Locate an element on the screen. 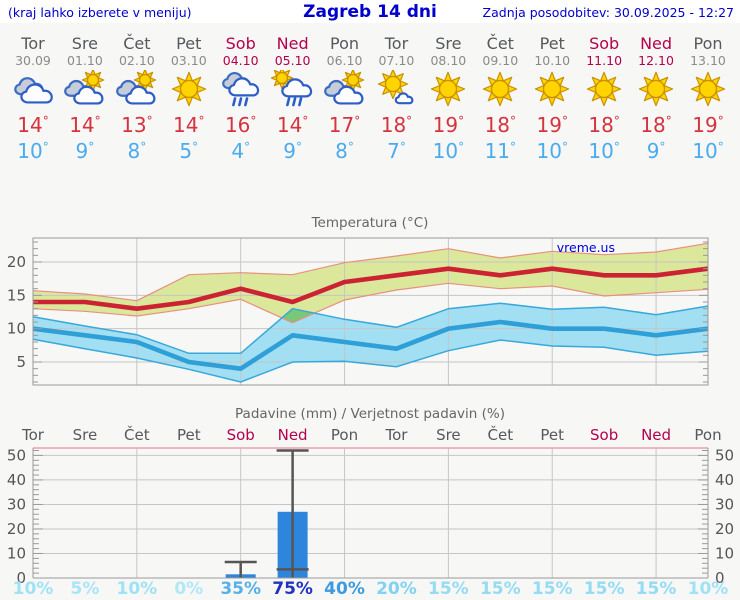 The height and width of the screenshot is (600, 740). precip-day-label: Sre is located at coordinates (85, 435).